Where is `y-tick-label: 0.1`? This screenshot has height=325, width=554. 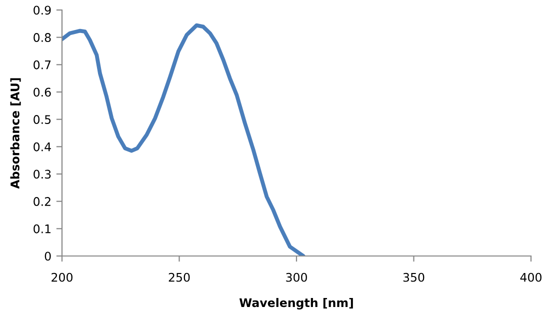
y-tick-label: 0.1 is located at coordinates (42, 229).